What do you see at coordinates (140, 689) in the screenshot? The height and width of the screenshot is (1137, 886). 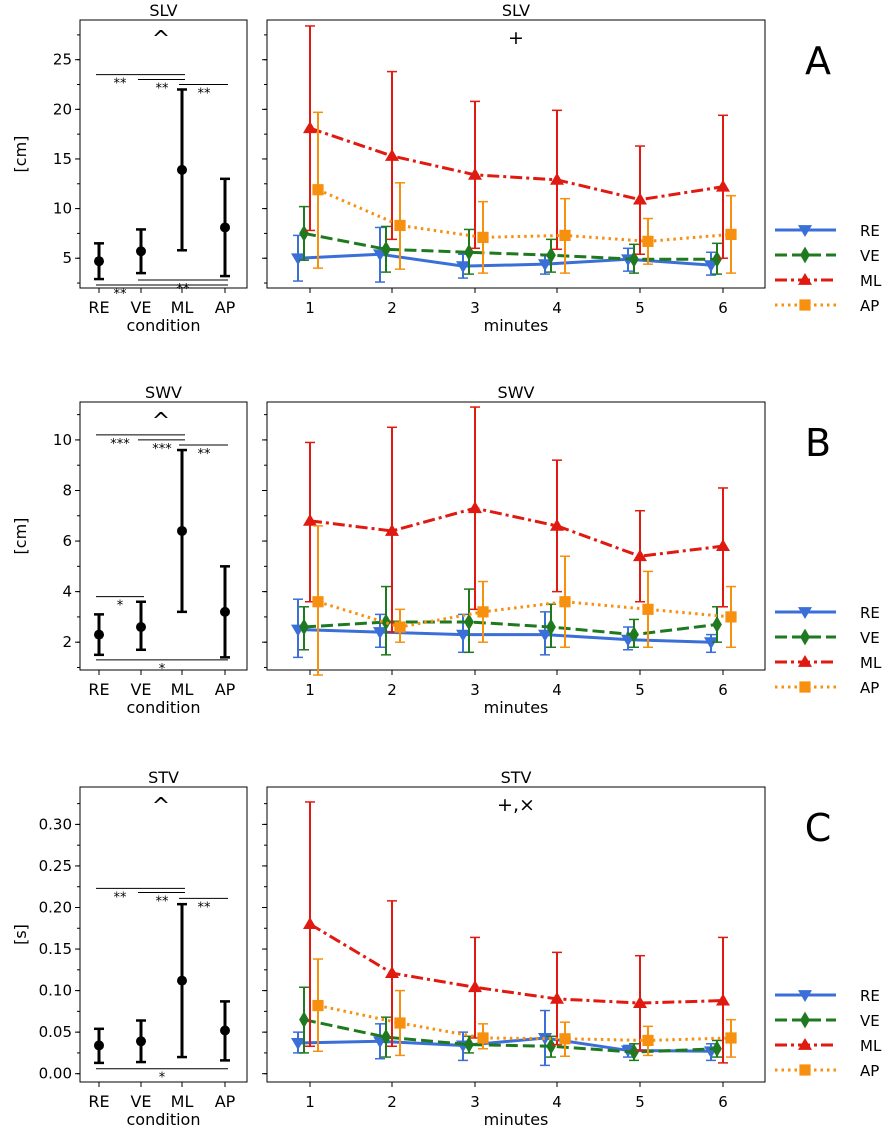 I see `x-tick-label: VE` at bounding box center [140, 689].